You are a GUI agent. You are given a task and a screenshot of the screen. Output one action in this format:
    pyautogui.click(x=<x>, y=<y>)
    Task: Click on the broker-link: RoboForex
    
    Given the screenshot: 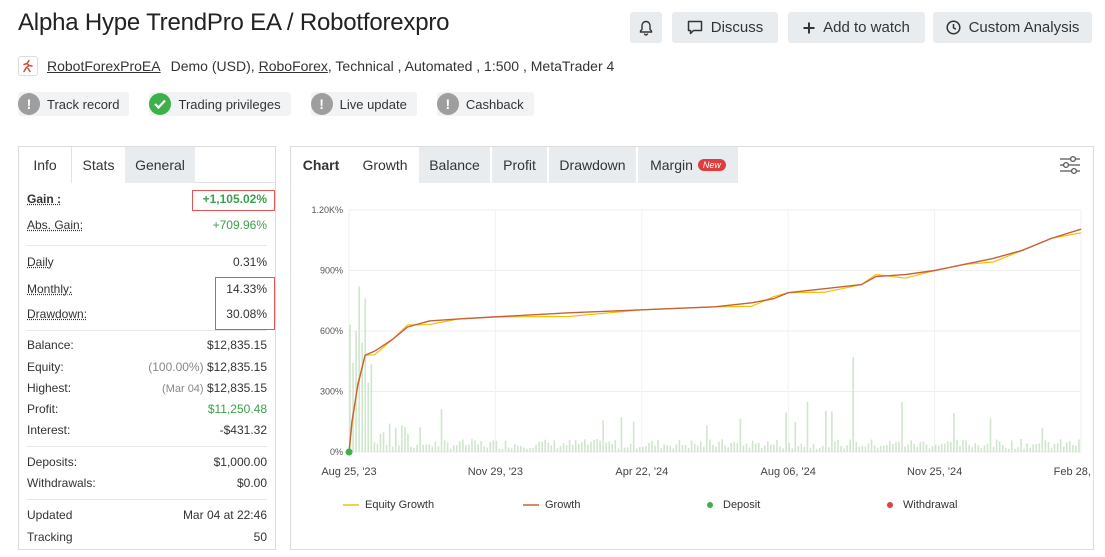 What is the action you would take?
    pyautogui.click(x=293, y=66)
    